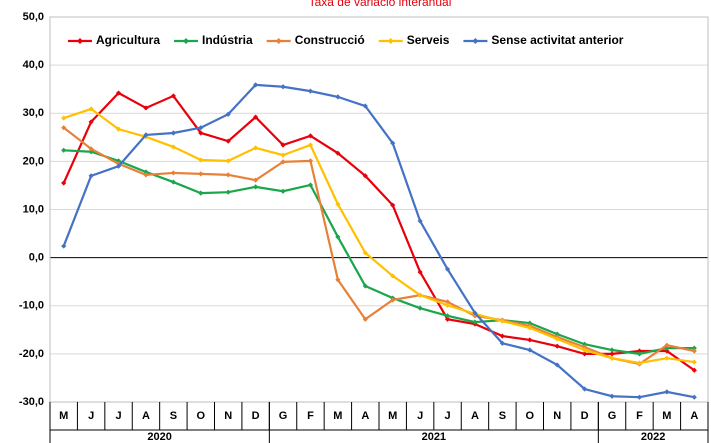  What do you see at coordinates (33, 113) in the screenshot?
I see `y-tick-label: 30,0` at bounding box center [33, 113].